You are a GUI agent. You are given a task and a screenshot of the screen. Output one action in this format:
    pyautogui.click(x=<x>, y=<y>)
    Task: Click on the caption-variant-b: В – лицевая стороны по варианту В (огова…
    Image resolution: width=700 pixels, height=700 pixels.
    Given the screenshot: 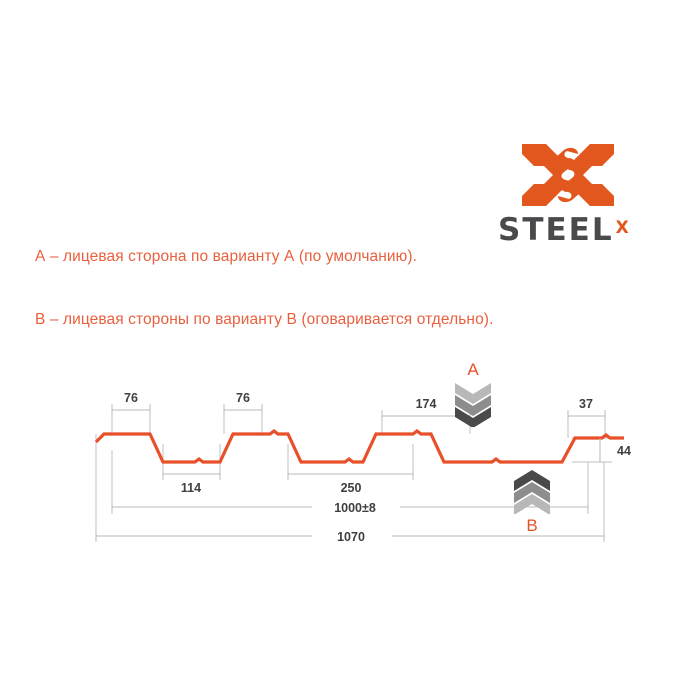 What is the action you would take?
    pyautogui.click(x=264, y=319)
    